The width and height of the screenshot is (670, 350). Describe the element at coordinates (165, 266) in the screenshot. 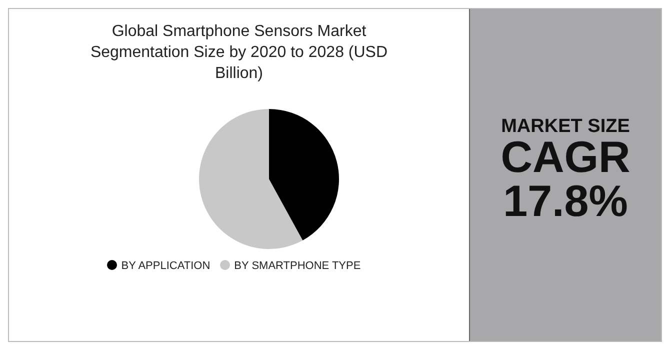

I see `legend-label: BY APPLICATION` at that location.